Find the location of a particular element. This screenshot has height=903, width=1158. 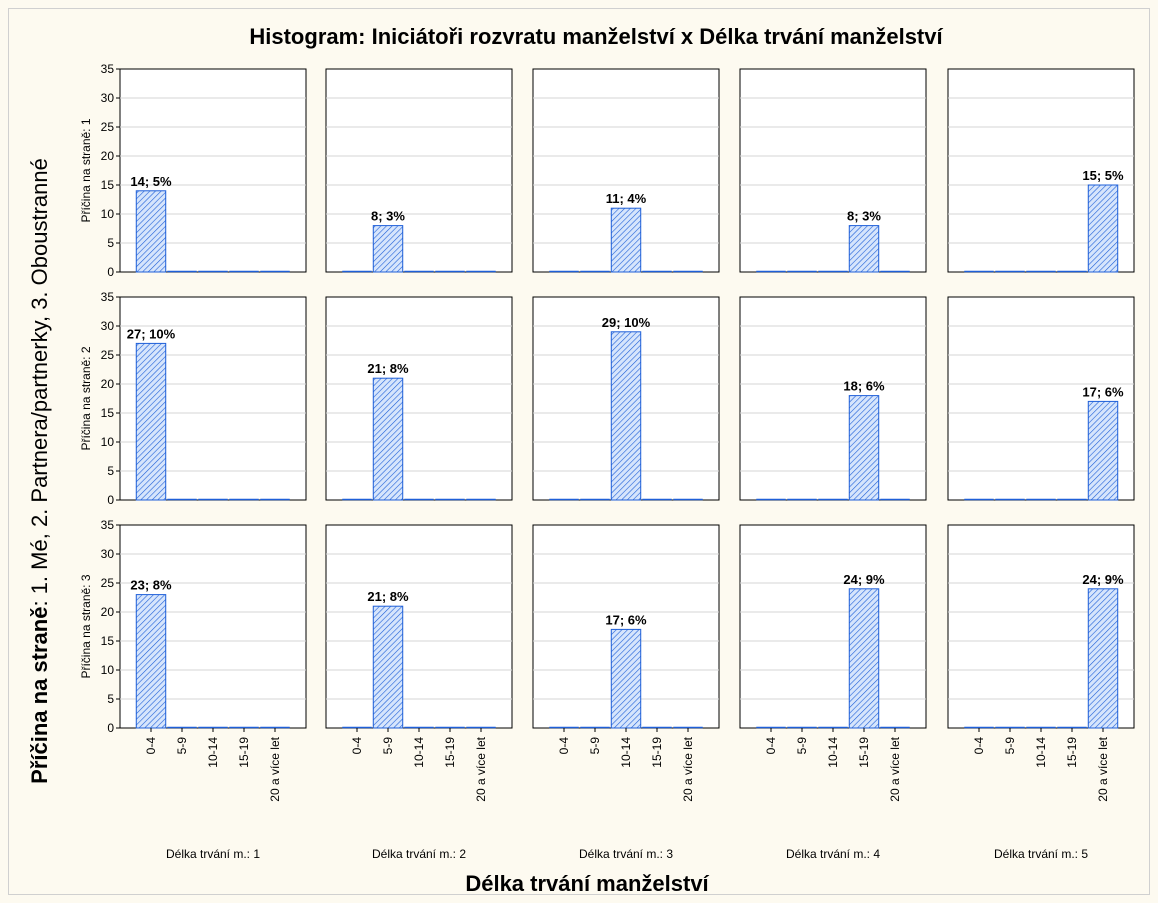

row-label: Příčina na straně: 2 is located at coordinates (86, 398).